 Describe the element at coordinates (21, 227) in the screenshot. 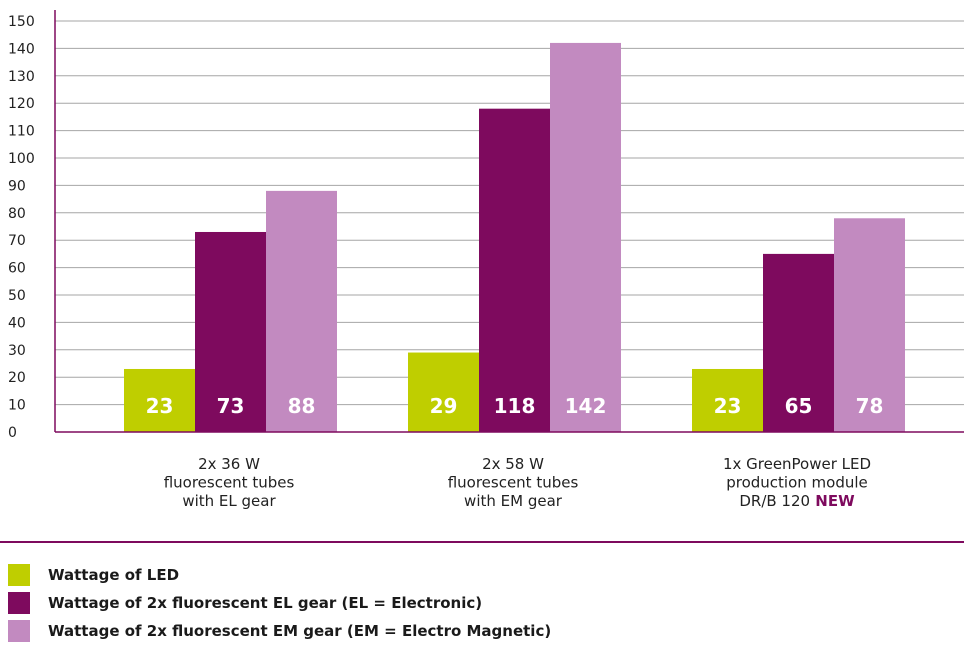

I see `y-axis-ticks: 0 10 20 30 40 50 60 70 80 90 100 110 120 130 140 150` at that location.